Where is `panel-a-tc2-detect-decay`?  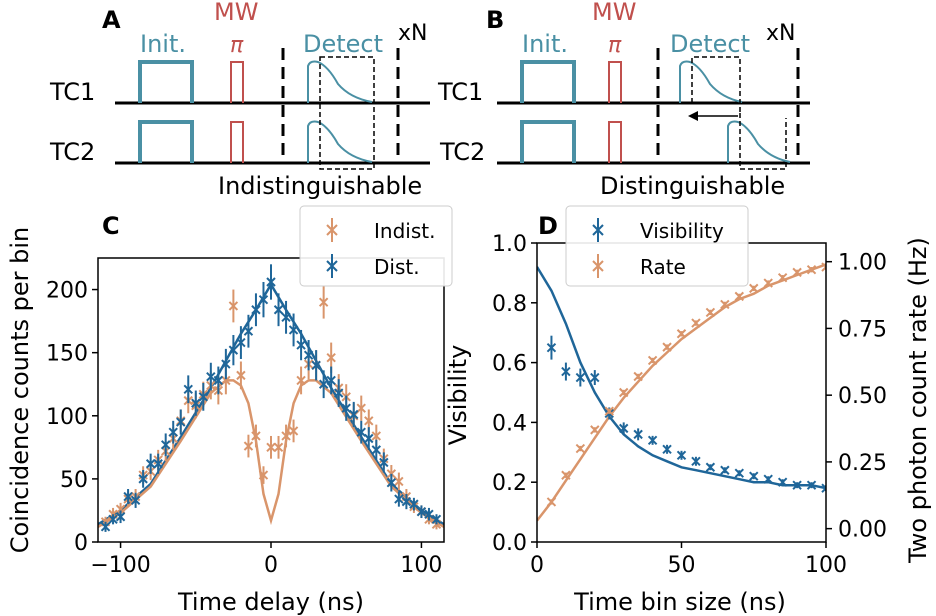
panel-a-tc2-detect-decay is located at coordinates (340, 141).